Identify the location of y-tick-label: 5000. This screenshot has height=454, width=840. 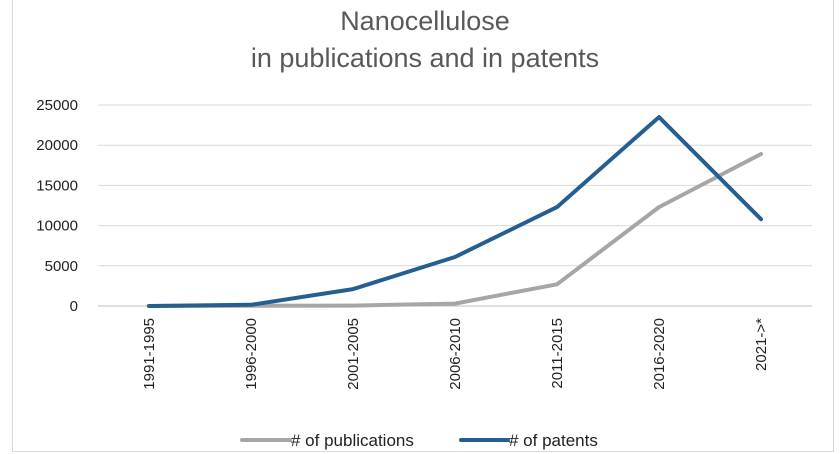
(61, 266).